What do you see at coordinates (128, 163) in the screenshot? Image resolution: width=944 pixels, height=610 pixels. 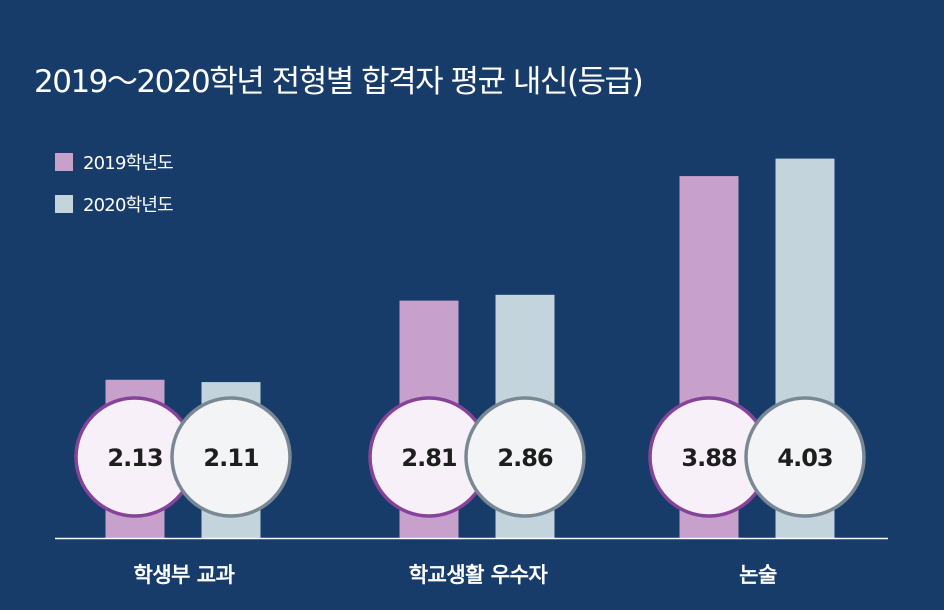 I see `legend-label-2019: 2019학년도` at bounding box center [128, 163].